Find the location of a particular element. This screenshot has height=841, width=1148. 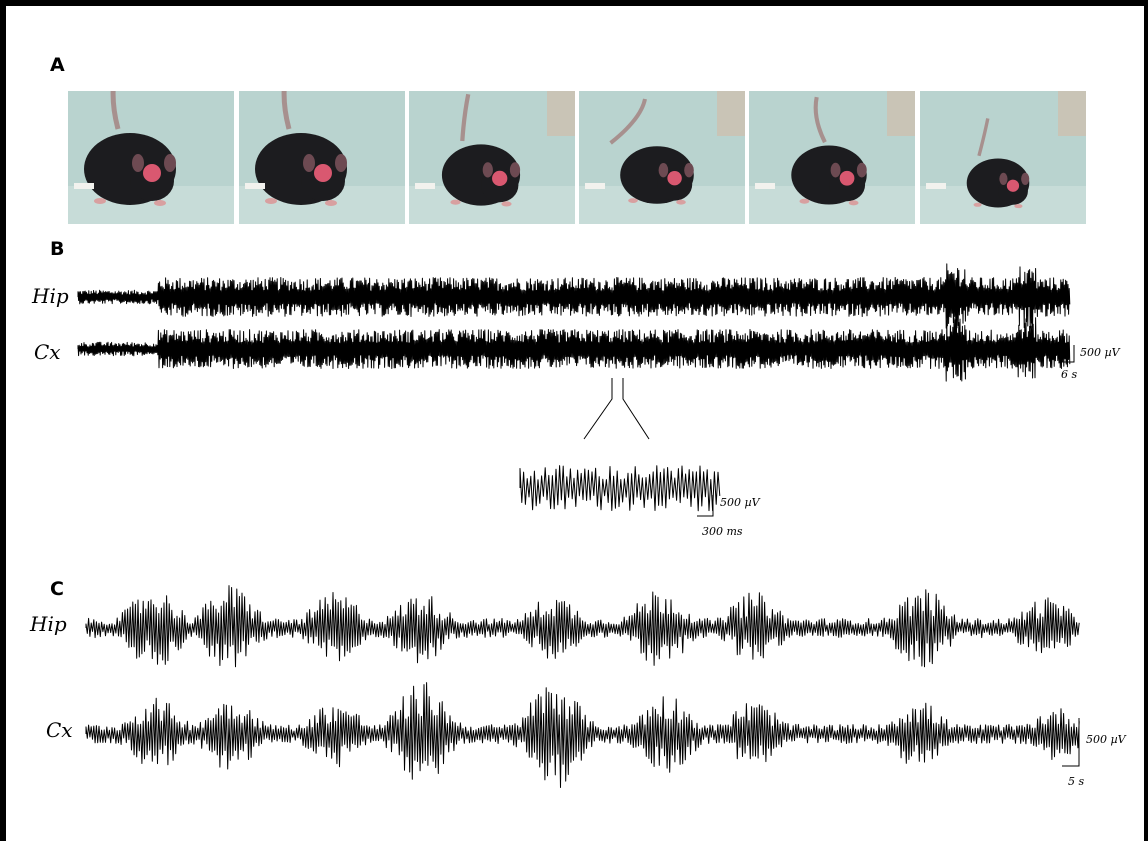

trace-b-cx is located at coordinates (574, 349).